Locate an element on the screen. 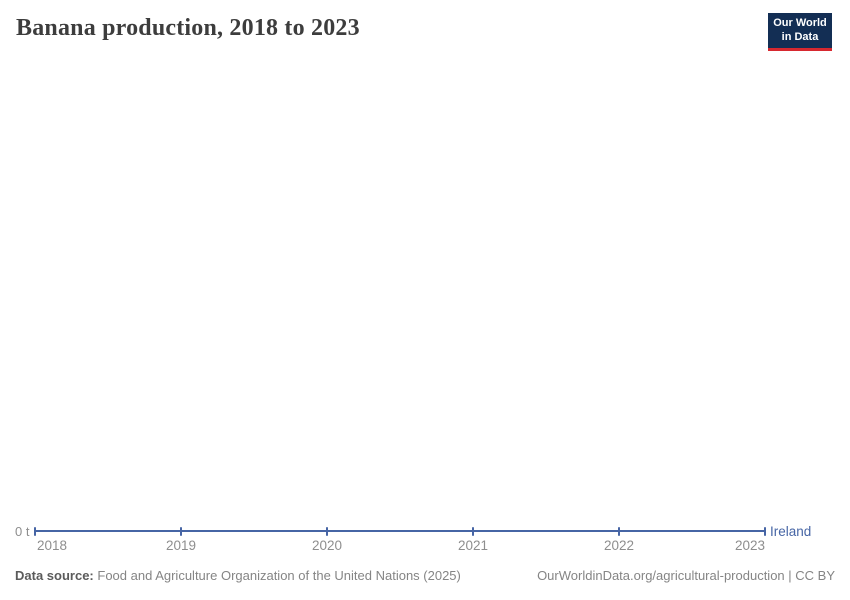 The height and width of the screenshot is (600, 850). y-axis-zero-label: 0 t is located at coordinates (22, 531).